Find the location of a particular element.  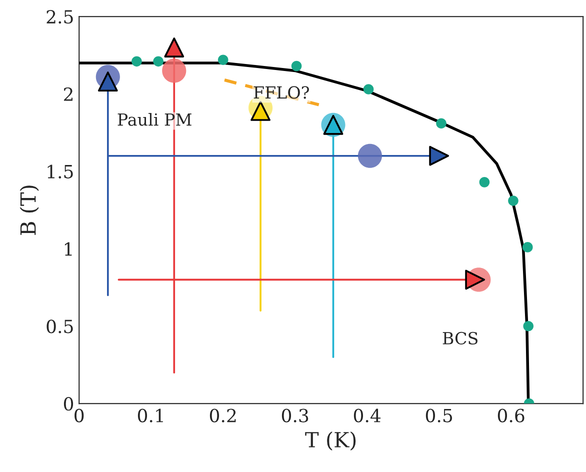

y-tick-label: 2 is located at coordinates (68, 94).